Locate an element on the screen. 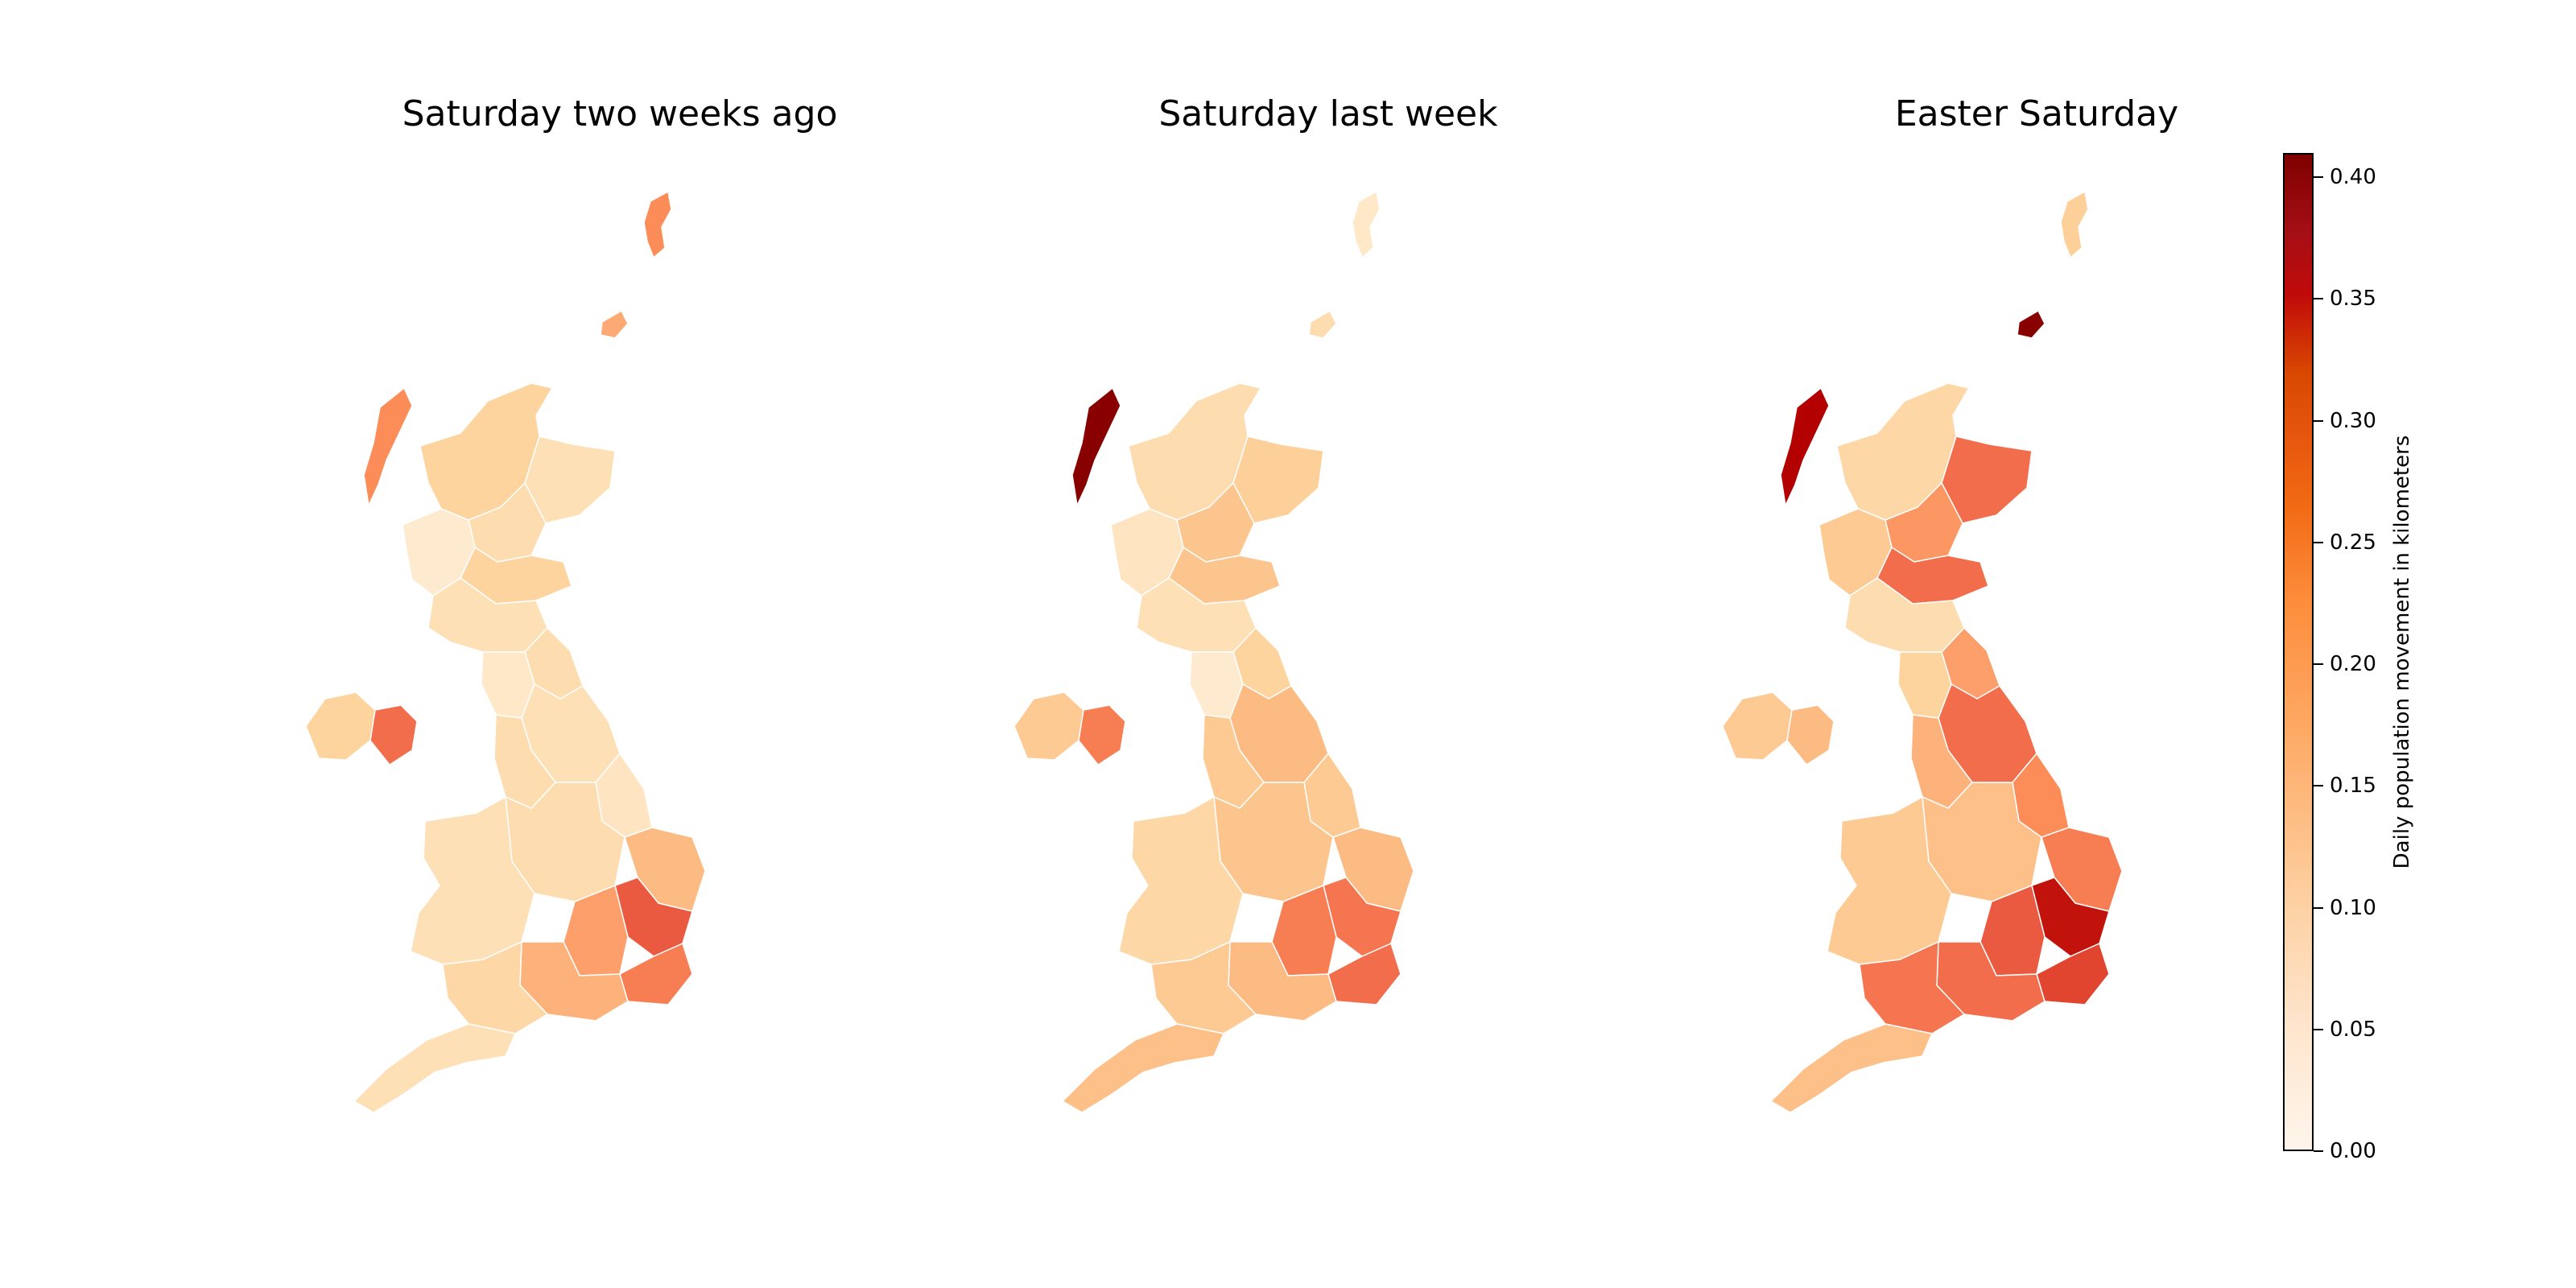 The height and width of the screenshot is (1288, 2576). colorbar-tick-label: 0.40 is located at coordinates (2353, 177).